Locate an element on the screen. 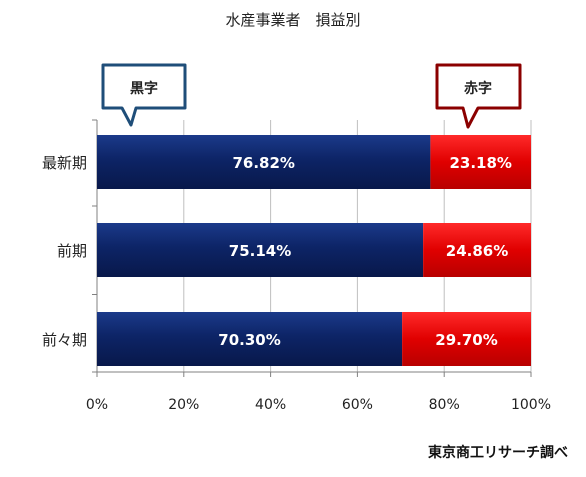 The height and width of the screenshot is (477, 586). x-tick-labels: 0% 20% 40% 60% 80% 100% is located at coordinates (318, 405).